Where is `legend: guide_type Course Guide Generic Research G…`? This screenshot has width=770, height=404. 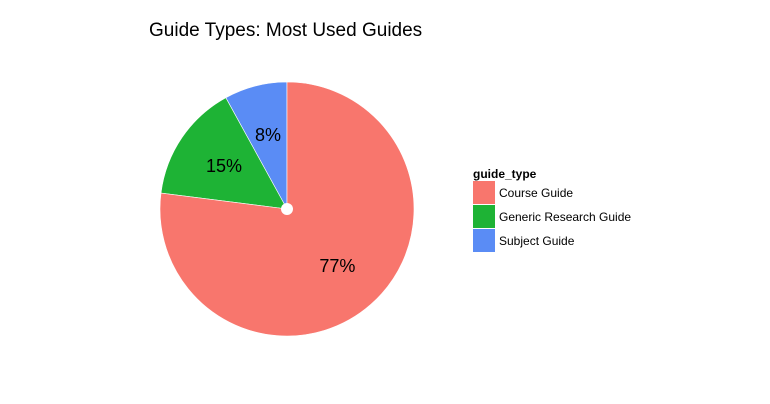
legend: guide_type Course Guide Generic Research G… is located at coordinates (552, 209).